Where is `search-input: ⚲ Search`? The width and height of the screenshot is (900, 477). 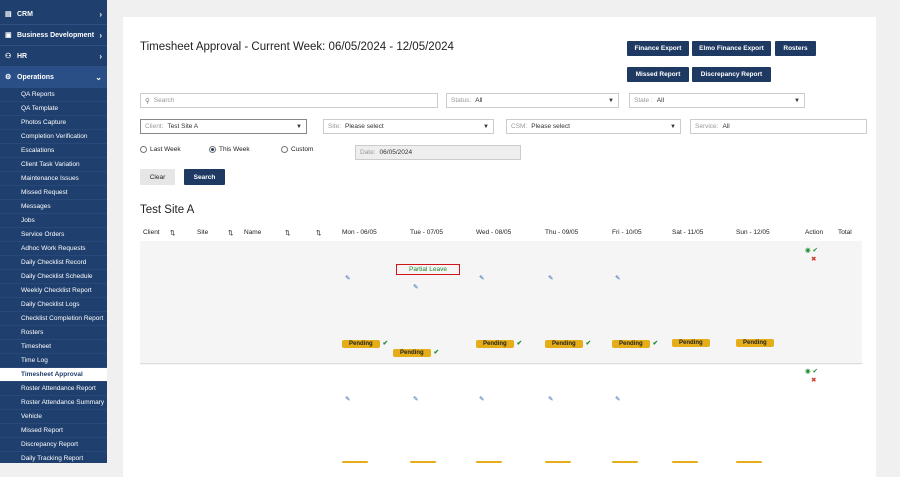 search-input: ⚲ Search is located at coordinates (289, 100).